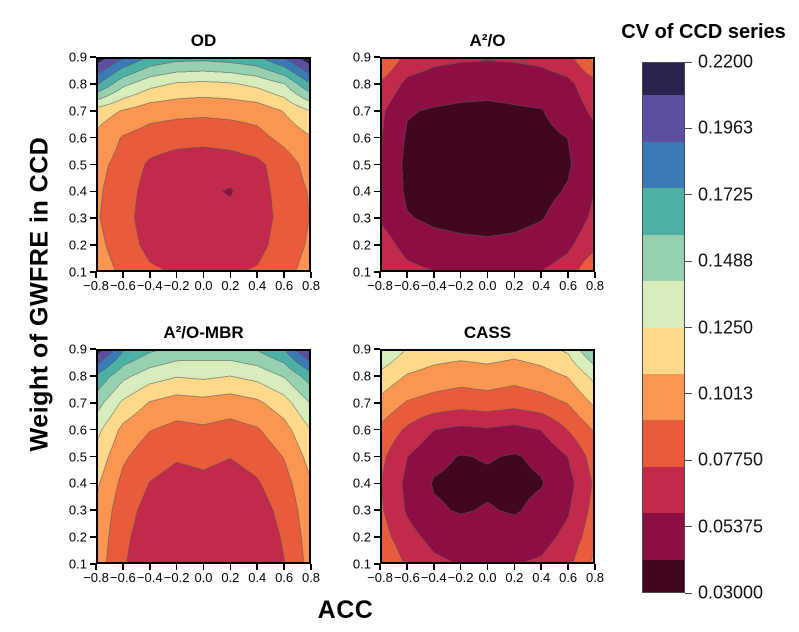 The height and width of the screenshot is (632, 799). What do you see at coordinates (203, 40) in the screenshot?
I see `panel-title-od: OD` at bounding box center [203, 40].